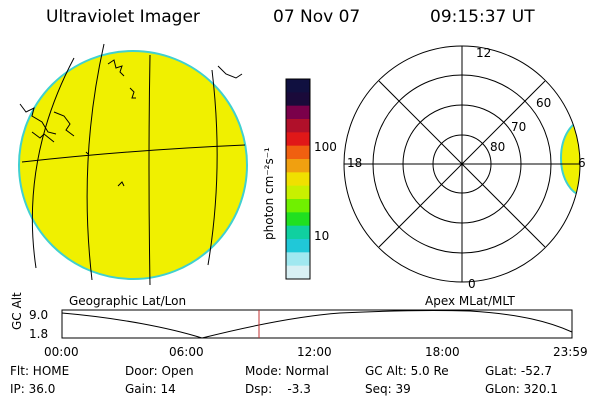 The width and height of the screenshot is (600, 400). I want to click on mlt-label-18: 18, so click(355, 163).